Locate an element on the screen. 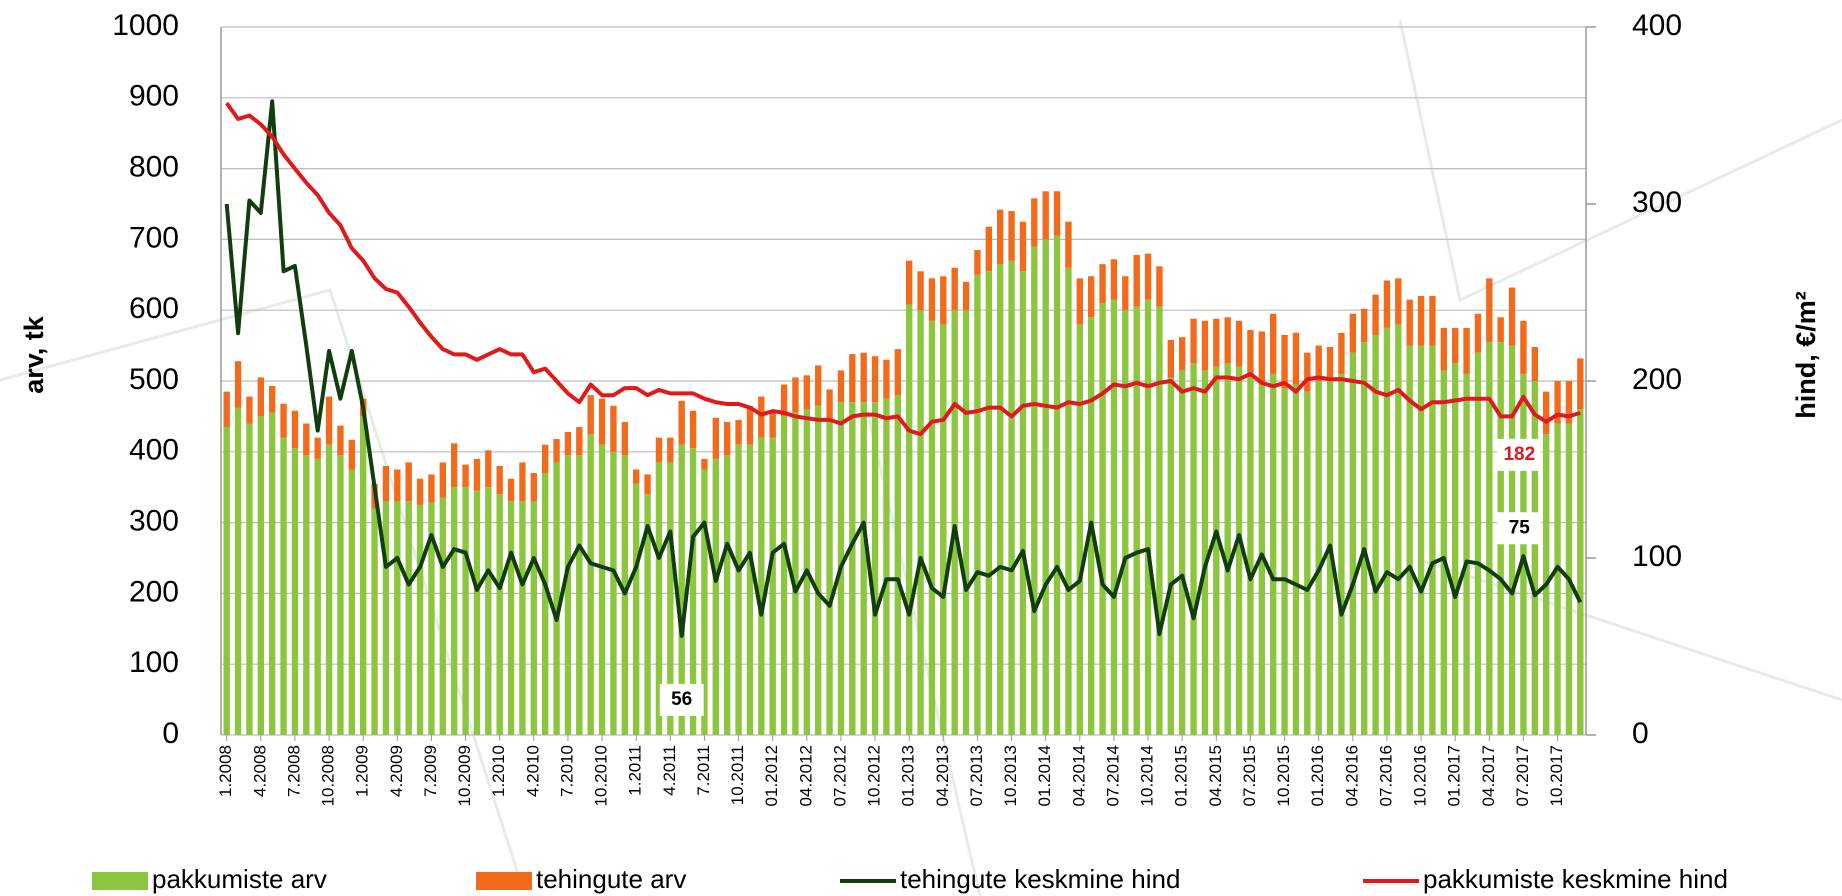 The image size is (1842, 896). x-tick-label: 07.2017 is located at coordinates (1522, 775).